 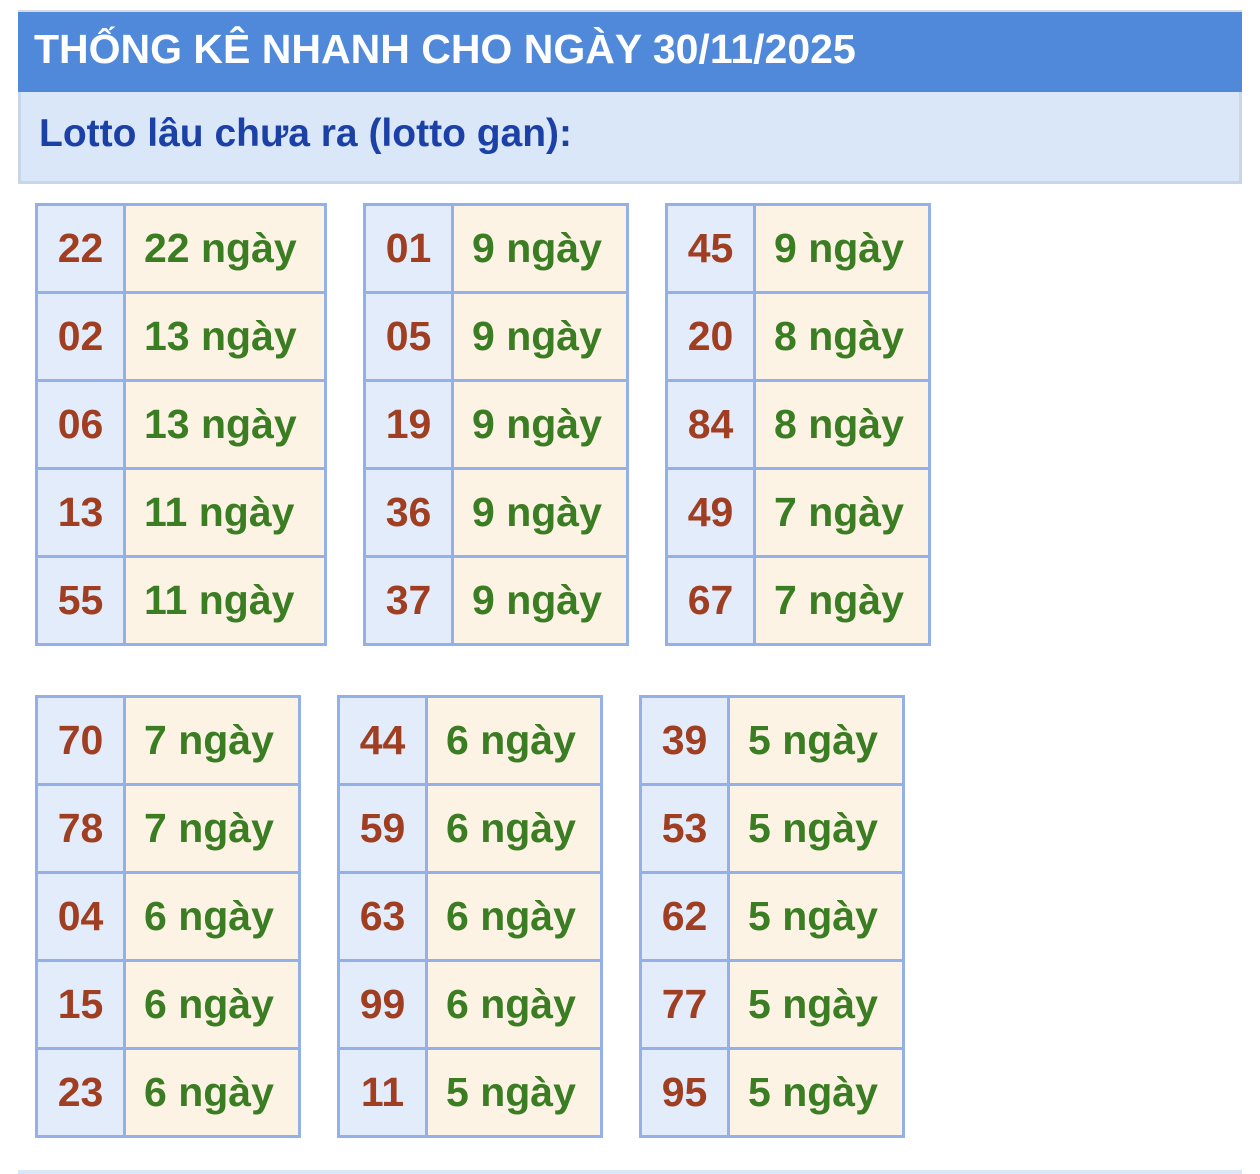 What do you see at coordinates (382, 1092) in the screenshot?
I see `lotto-number: 11` at bounding box center [382, 1092].